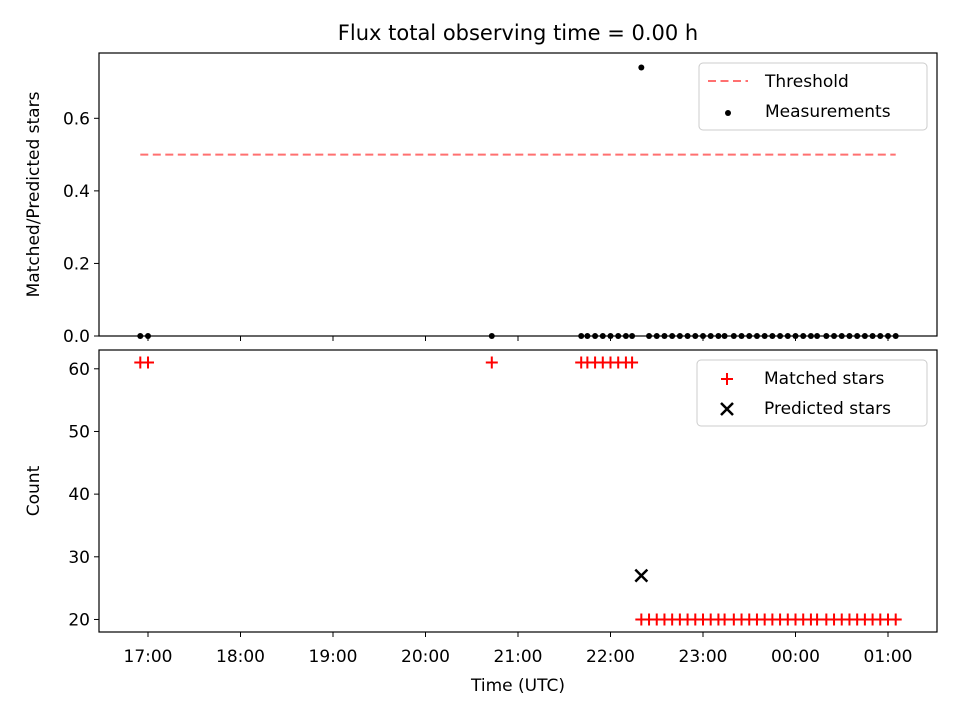 The image size is (960, 720). I want to click on x-tick-label: 22:00, so click(610, 657).